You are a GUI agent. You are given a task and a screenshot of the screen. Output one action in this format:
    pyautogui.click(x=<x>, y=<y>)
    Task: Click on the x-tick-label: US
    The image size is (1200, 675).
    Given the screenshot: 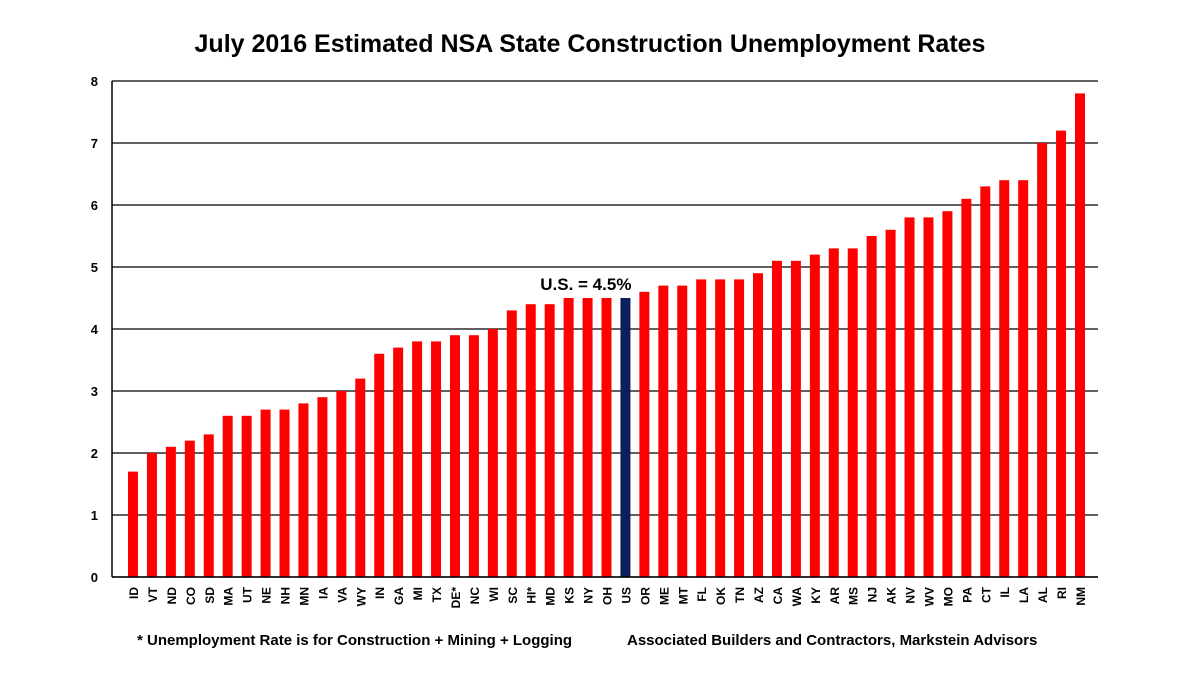 What is the action you would take?
    pyautogui.click(x=626, y=595)
    